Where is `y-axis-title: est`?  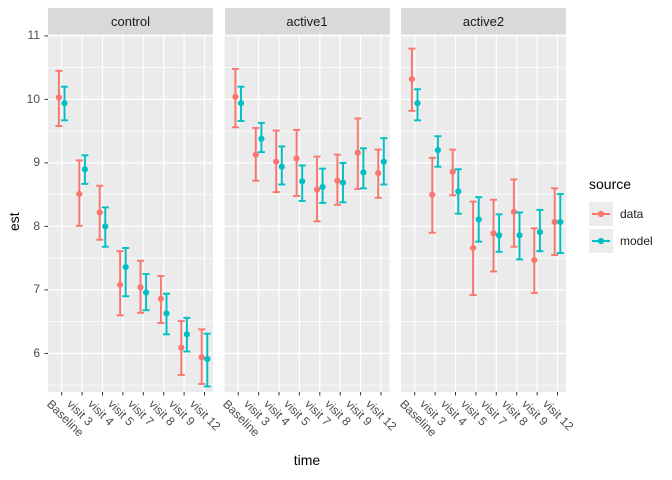 y-axis-title: est is located at coordinates (14, 221).